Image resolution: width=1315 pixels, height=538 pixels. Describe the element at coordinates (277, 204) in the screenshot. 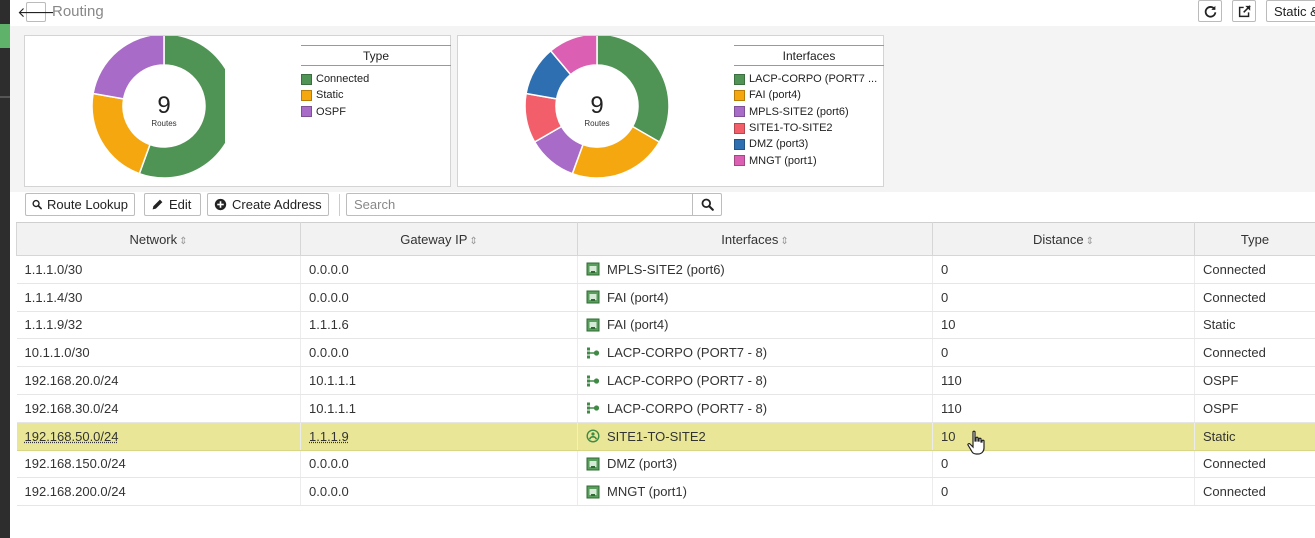

I see `create-address-label: Create Address` at that location.